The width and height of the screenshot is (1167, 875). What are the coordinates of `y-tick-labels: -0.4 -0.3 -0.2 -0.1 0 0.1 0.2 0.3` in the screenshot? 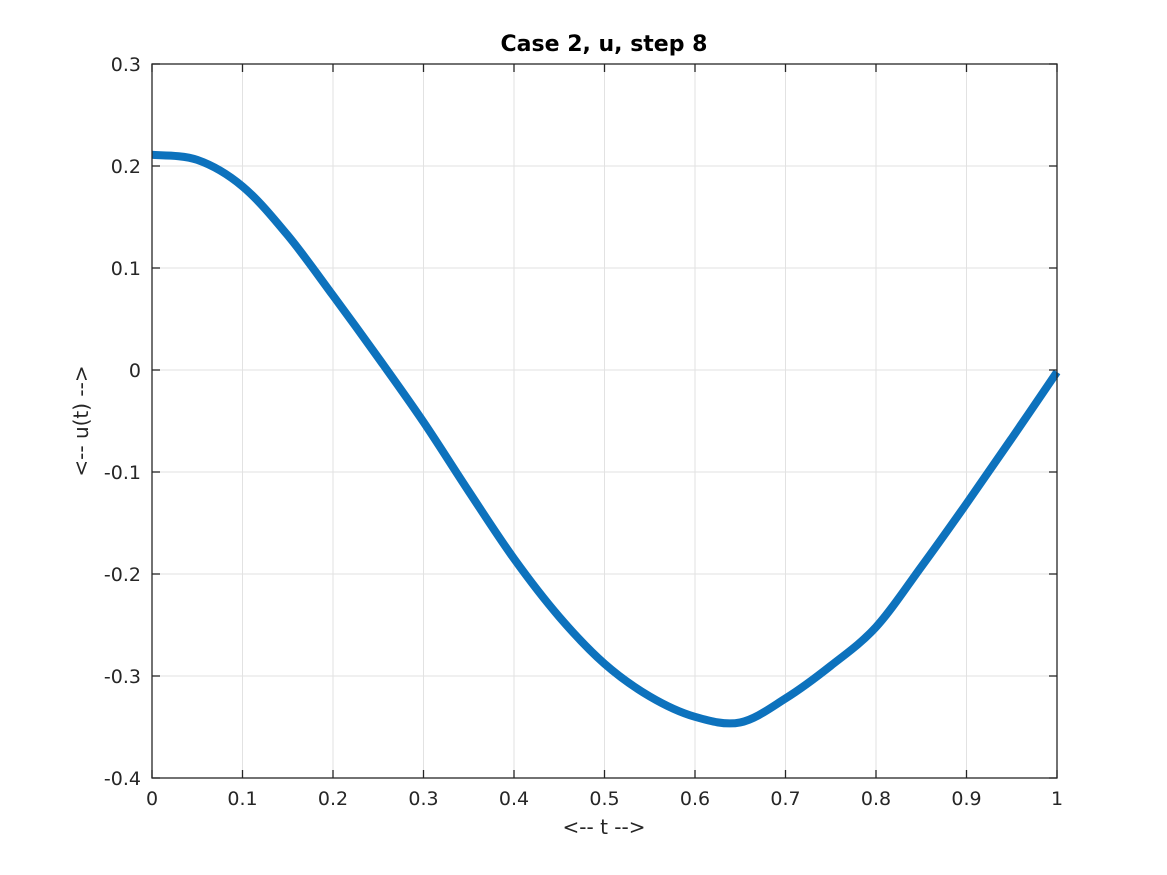 It's located at (122, 422).